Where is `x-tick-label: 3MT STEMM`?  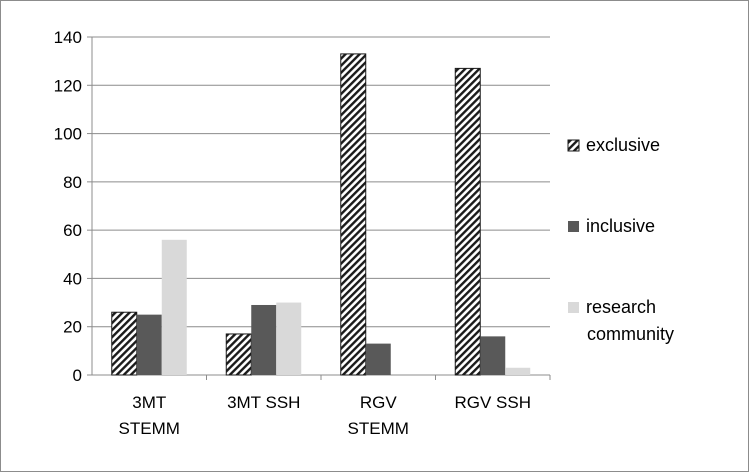
x-tick-label: 3MT STEMM is located at coordinates (149, 415).